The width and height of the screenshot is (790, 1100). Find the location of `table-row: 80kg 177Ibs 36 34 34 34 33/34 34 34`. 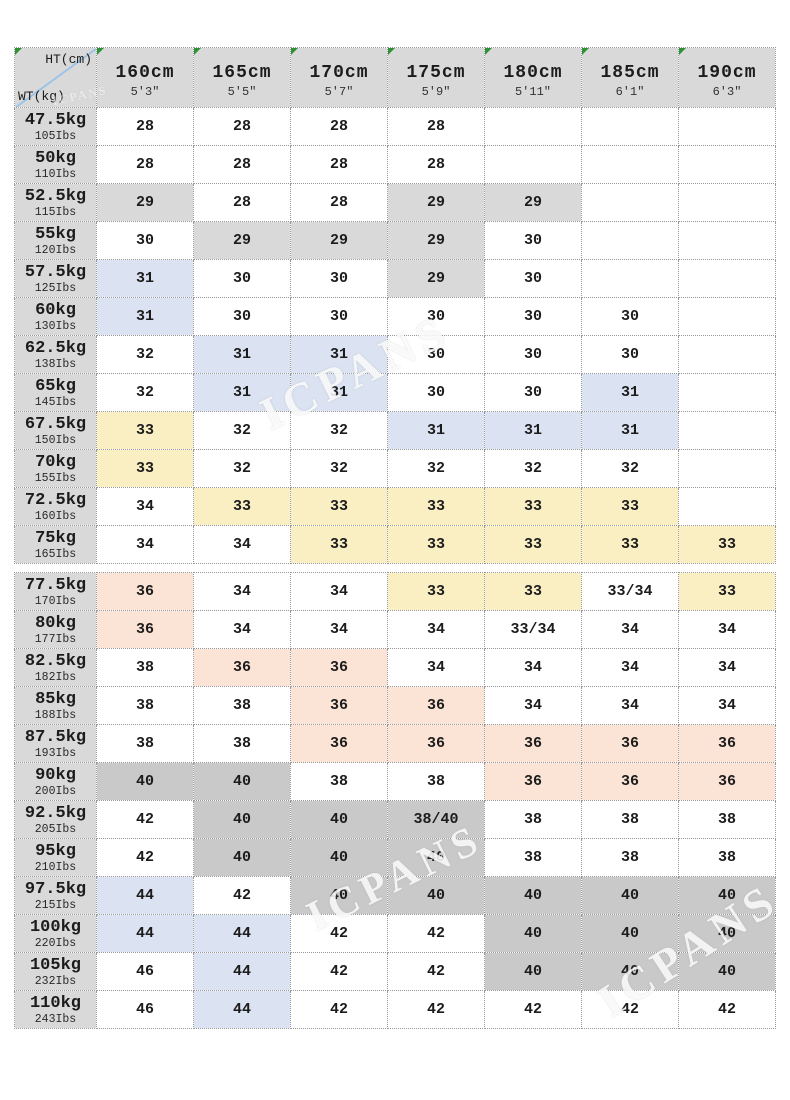

table-row: 80kg 177Ibs 36 34 34 34 33/34 34 34 is located at coordinates (395, 629).